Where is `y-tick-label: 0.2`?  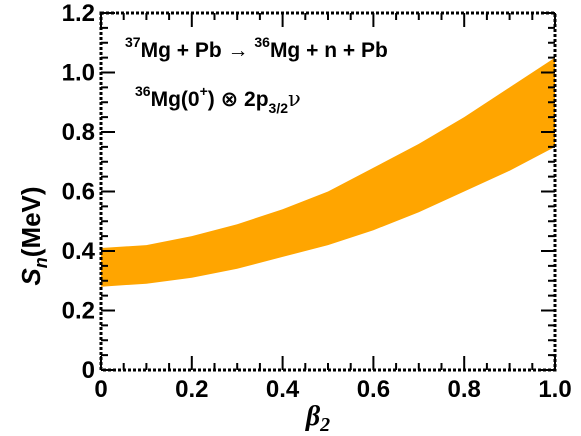 y-tick-label: 0.2 is located at coordinates (78, 311).